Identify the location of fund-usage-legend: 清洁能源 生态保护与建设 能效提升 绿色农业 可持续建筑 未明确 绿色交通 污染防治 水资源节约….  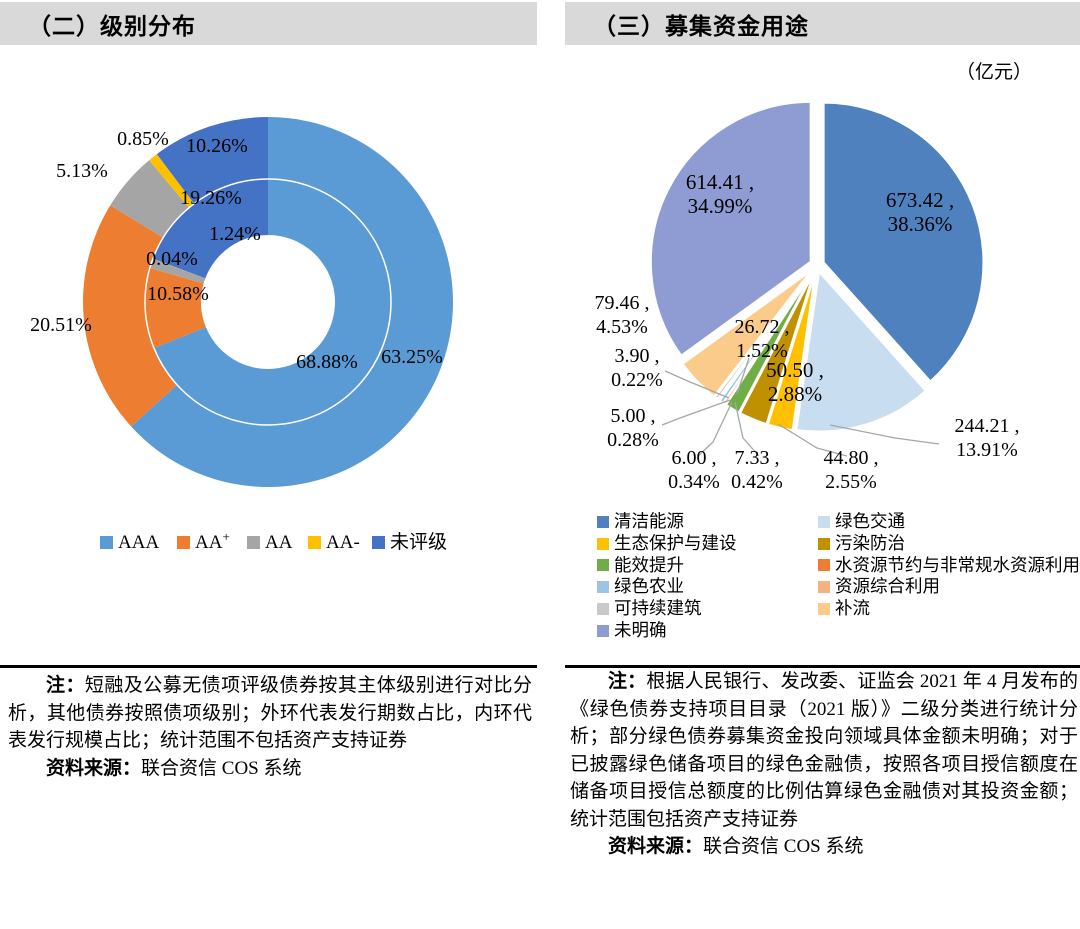
(838, 576).